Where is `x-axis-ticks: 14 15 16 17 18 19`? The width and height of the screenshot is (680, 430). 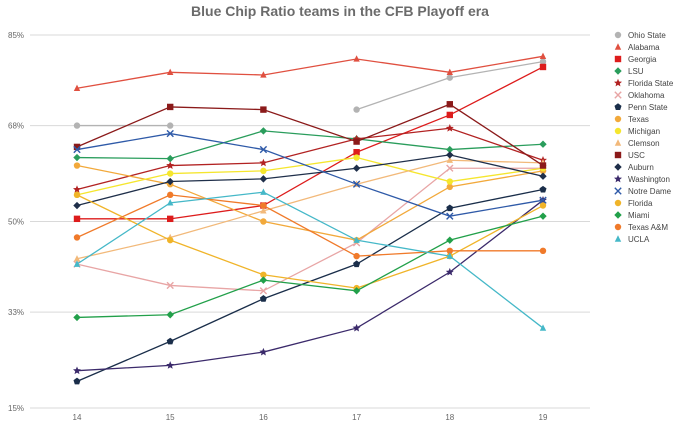
x-axis-ticks: 14 15 16 17 18 19 is located at coordinates (310, 417).